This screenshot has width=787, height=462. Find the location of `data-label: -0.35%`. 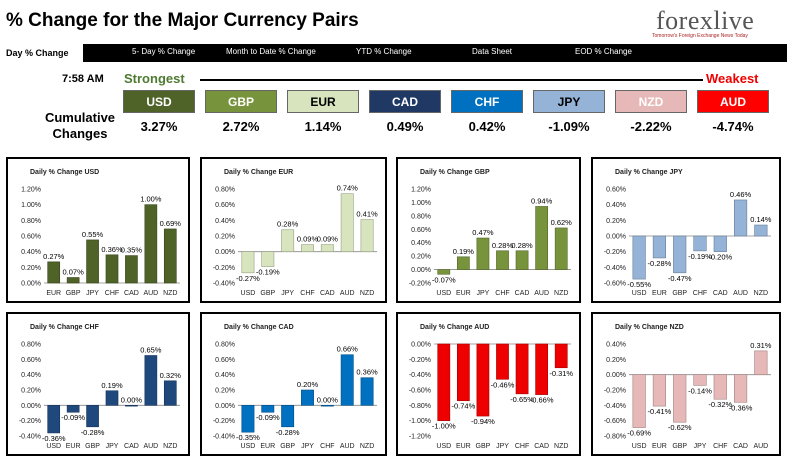

data-label: -0.35% is located at coordinates (248, 437).